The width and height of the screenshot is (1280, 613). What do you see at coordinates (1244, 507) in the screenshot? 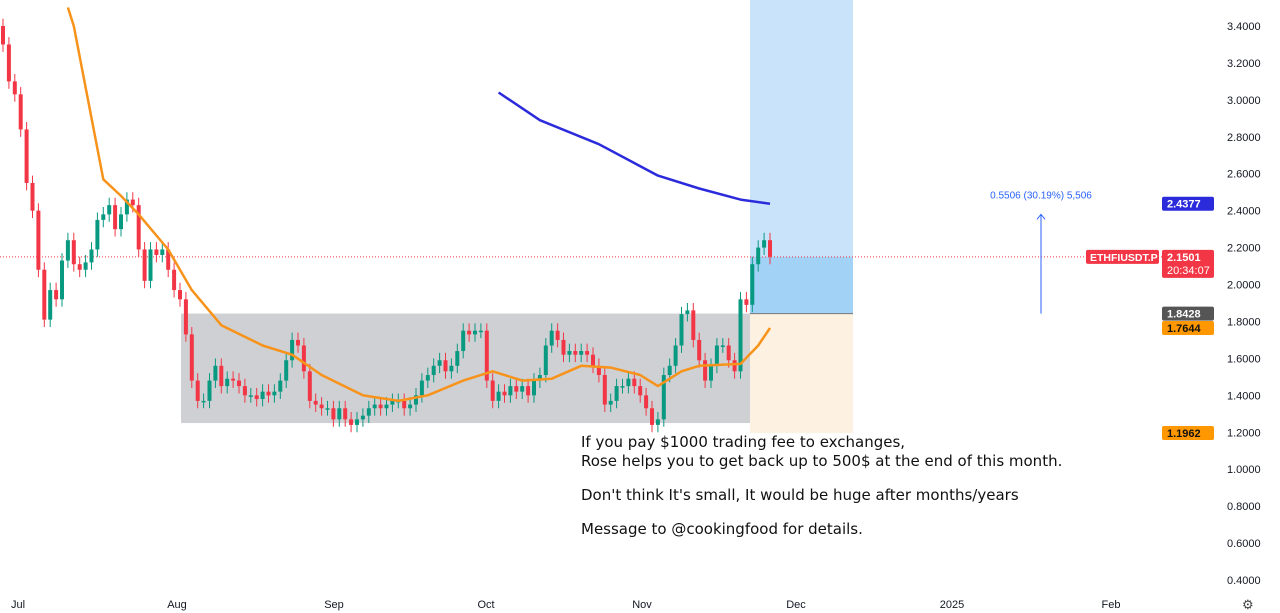
I see `y-tick-label: 0.8000` at bounding box center [1244, 507].